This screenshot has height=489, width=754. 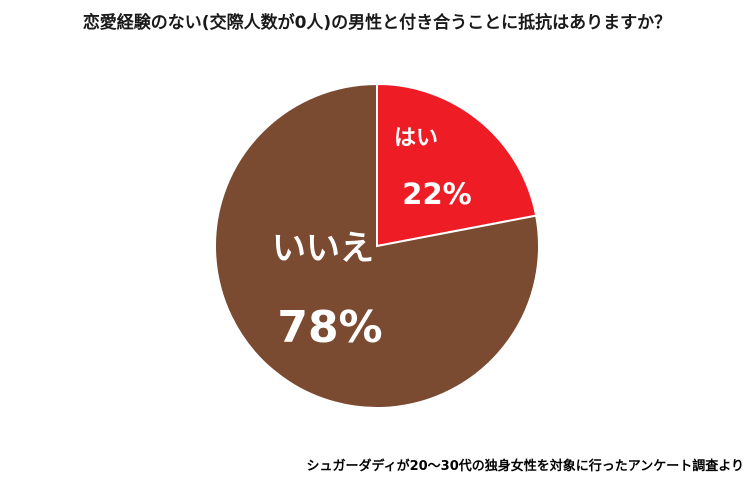 What do you see at coordinates (457, 165) in the screenshot?
I see `pie-slice-yes` at bounding box center [457, 165].